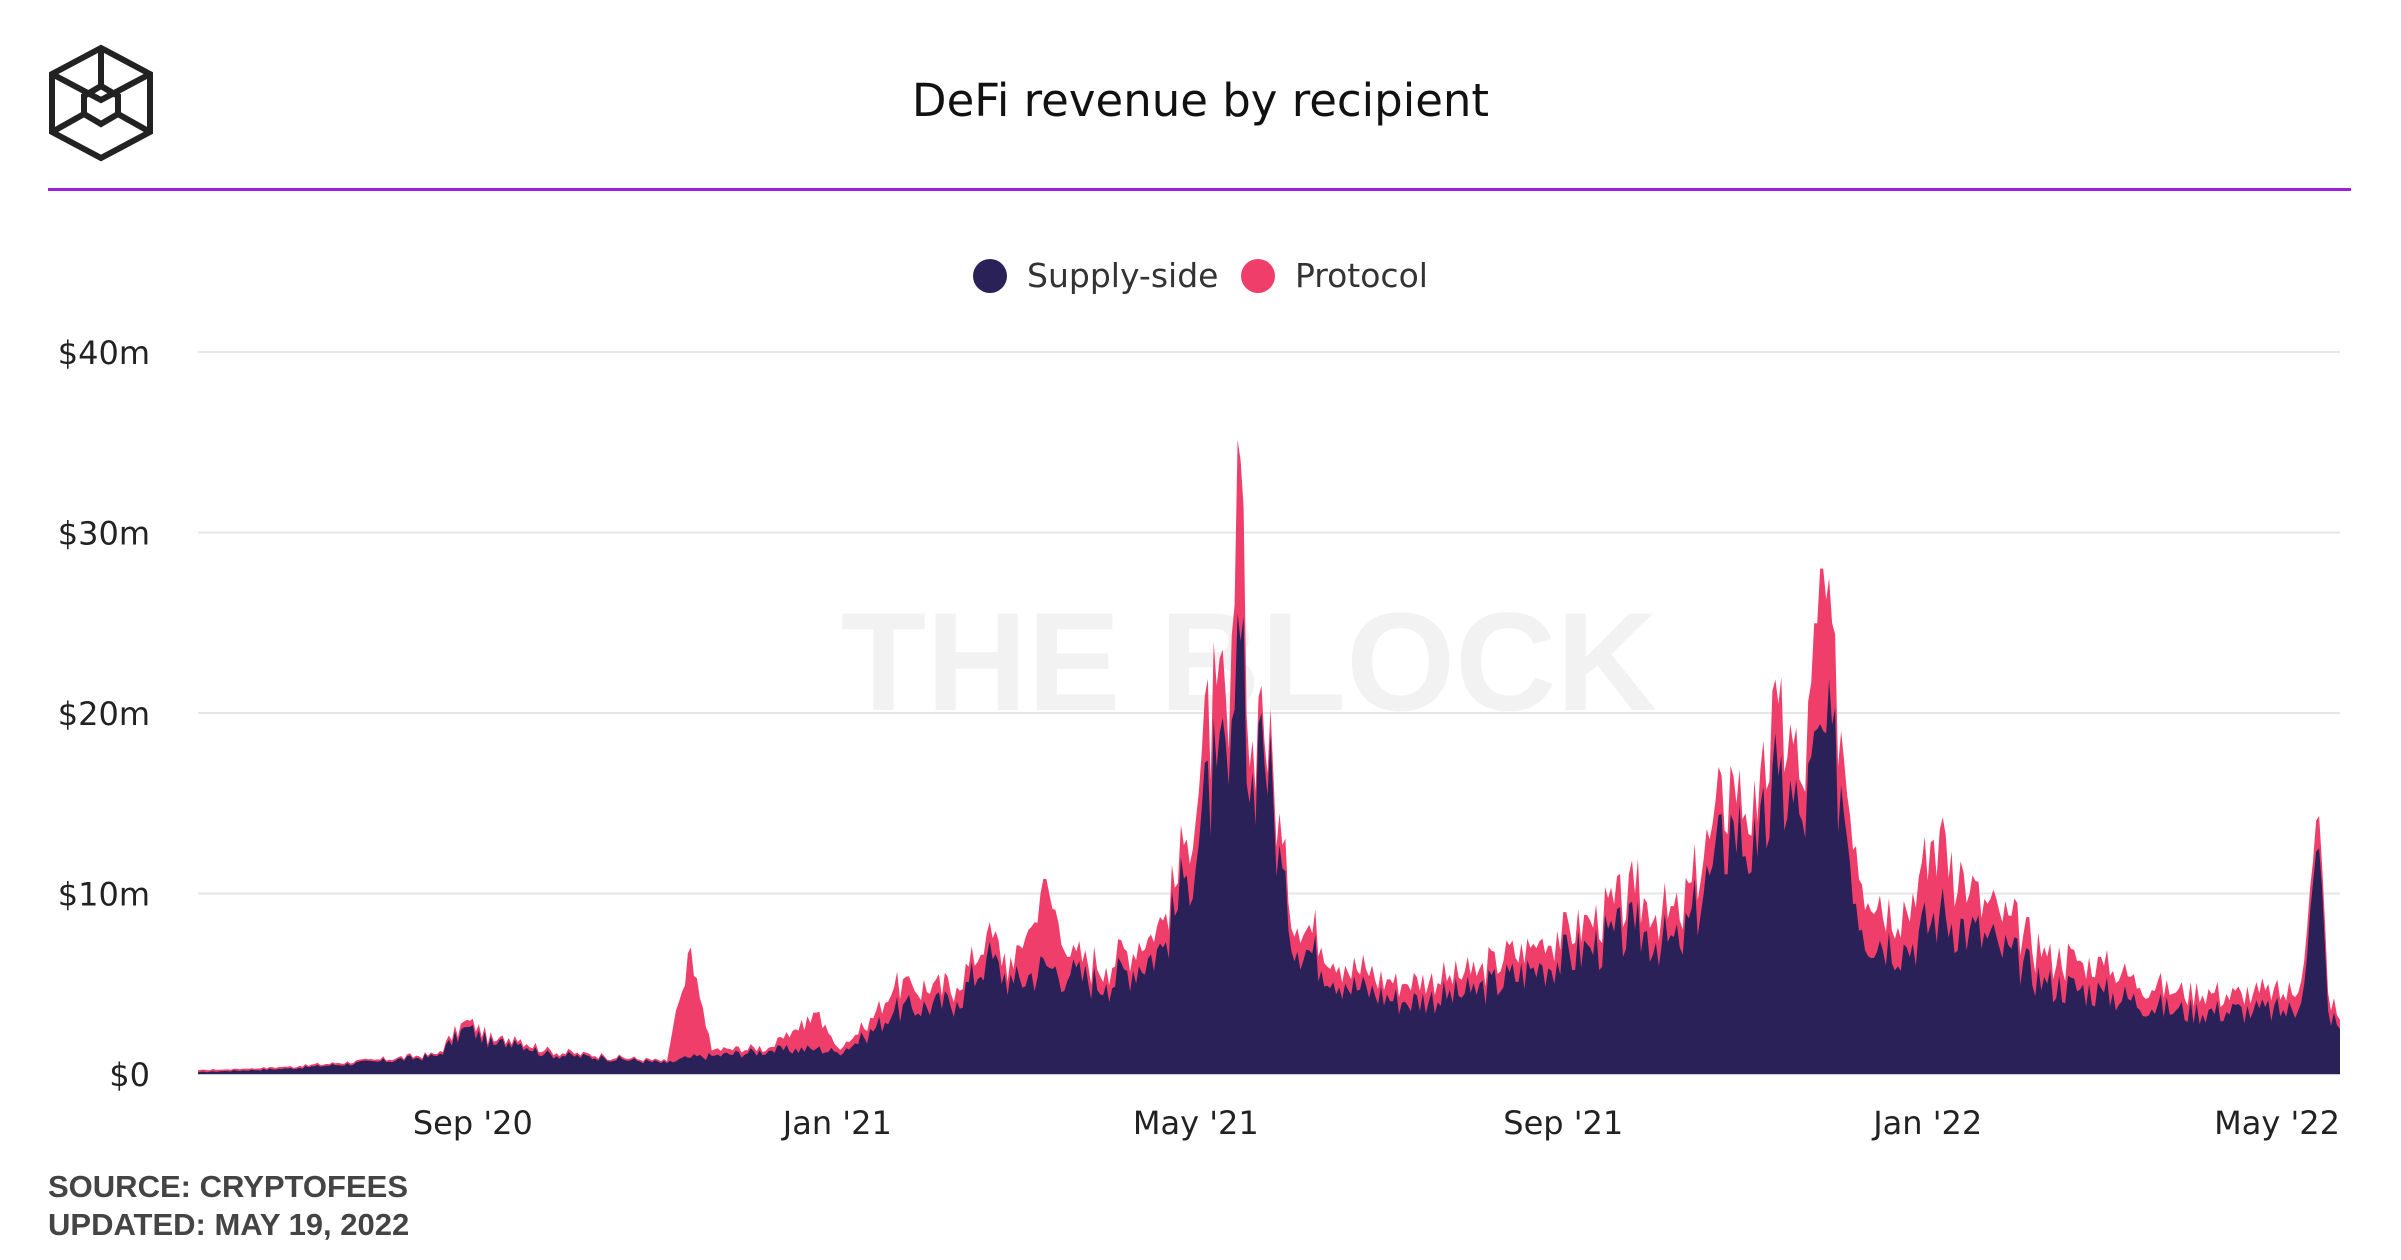  What do you see at coordinates (1926, 1123) in the screenshot?
I see `x-tick-label: Jan '22` at bounding box center [1926, 1123].